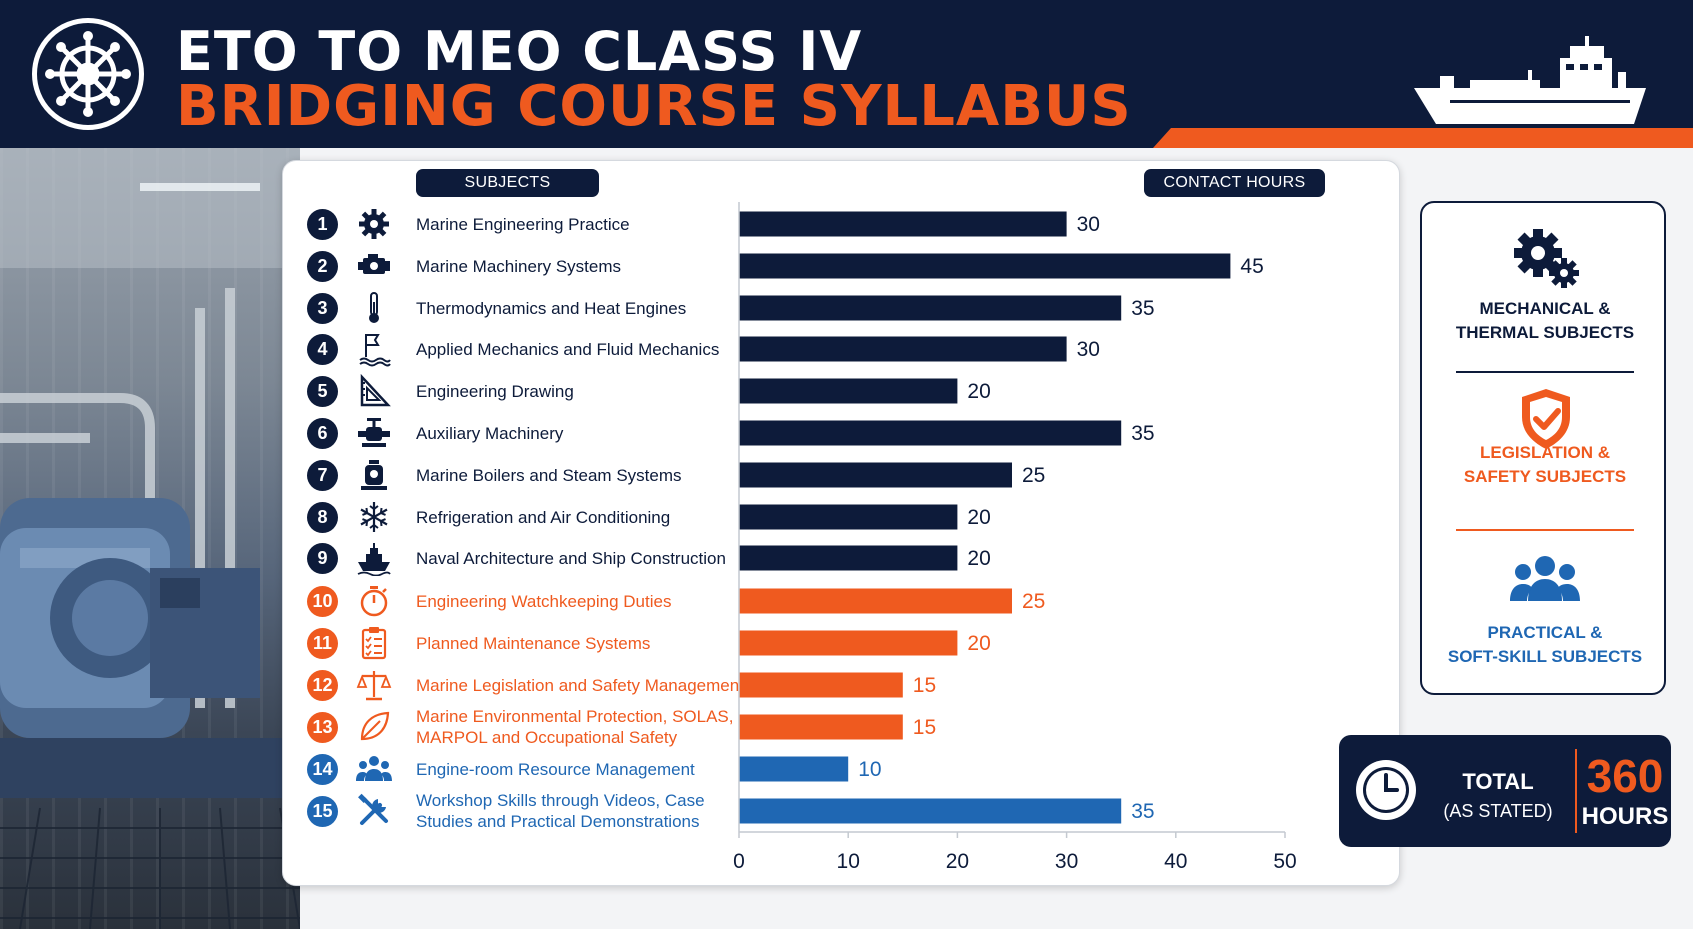  Describe the element at coordinates (1175, 861) in the screenshot. I see `x-tick-label: 40` at that location.